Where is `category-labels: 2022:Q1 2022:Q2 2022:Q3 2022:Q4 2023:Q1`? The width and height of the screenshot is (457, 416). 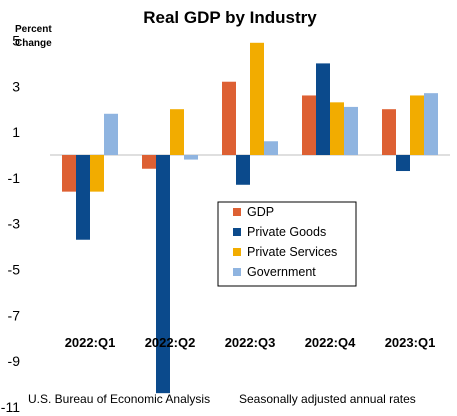
category-labels: 2022:Q1 2022:Q2 2022:Q3 2022:Q4 2023:Q1 is located at coordinates (250, 342).